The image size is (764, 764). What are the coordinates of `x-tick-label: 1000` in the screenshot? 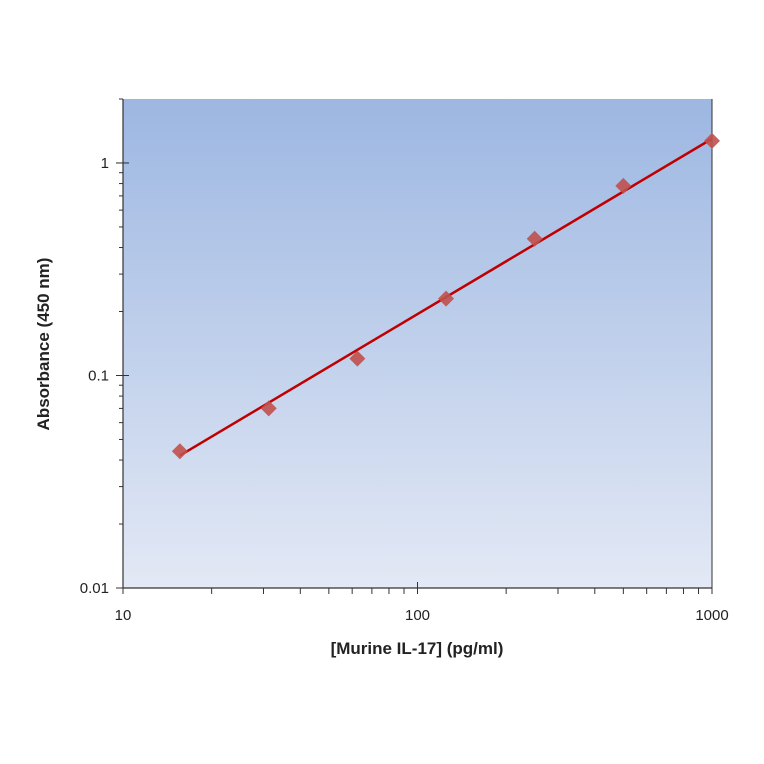 It's located at (711, 615).